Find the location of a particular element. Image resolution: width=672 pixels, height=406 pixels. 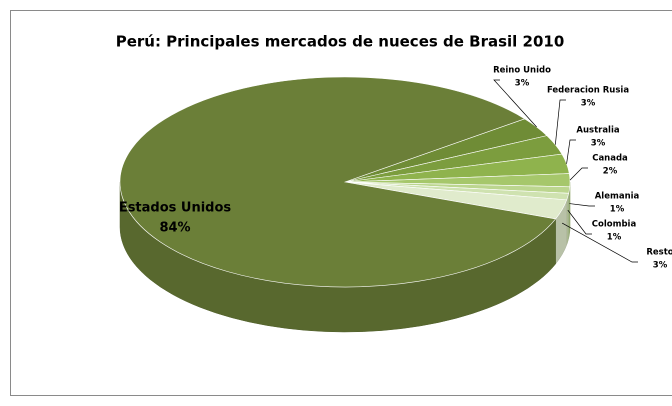

data-label-name: Estados Unidos is located at coordinates (175, 208).